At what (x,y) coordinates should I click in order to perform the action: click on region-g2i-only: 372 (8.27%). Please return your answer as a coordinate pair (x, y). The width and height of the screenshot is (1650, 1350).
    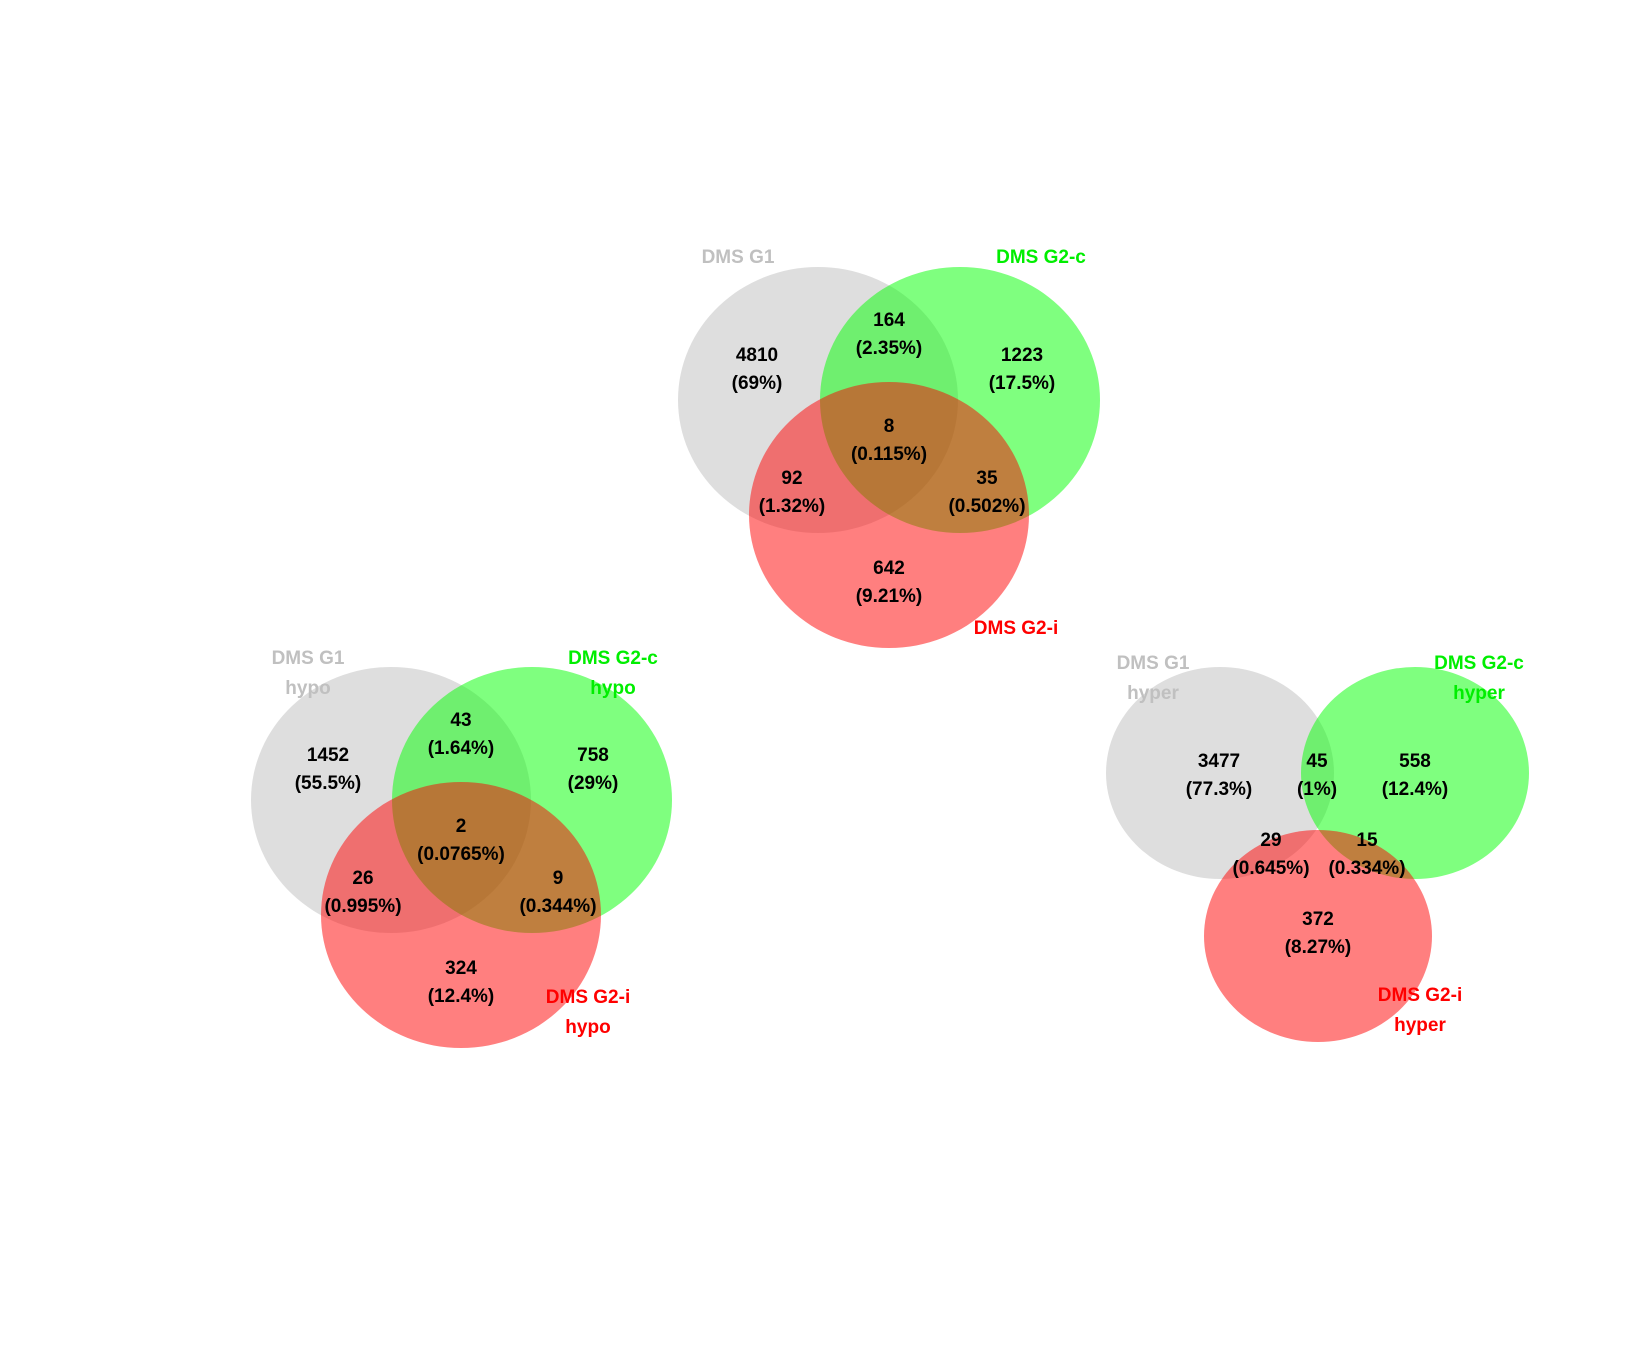
    Looking at the image, I should click on (1318, 933).